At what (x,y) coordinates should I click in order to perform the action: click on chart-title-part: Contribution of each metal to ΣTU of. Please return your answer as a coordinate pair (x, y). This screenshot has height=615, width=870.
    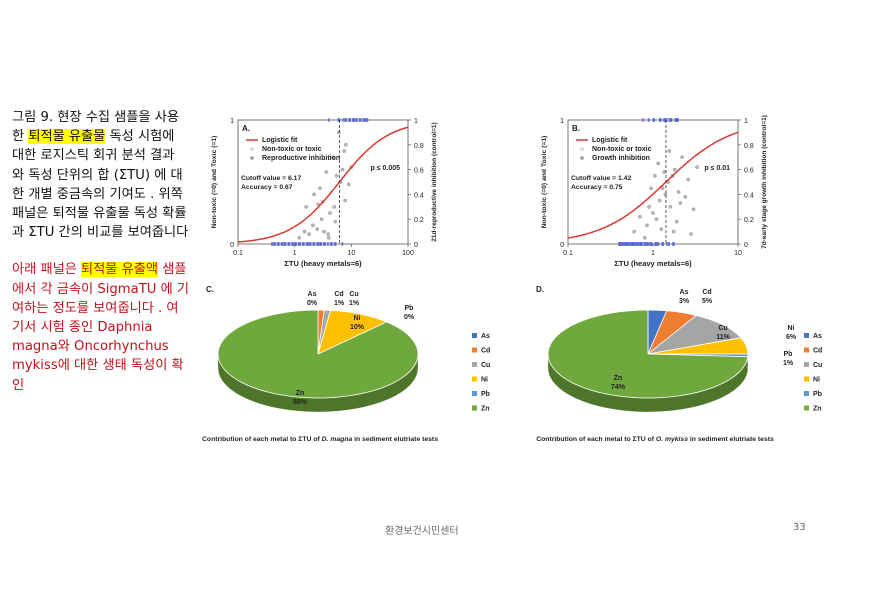
    Looking at the image, I should click on (596, 439).